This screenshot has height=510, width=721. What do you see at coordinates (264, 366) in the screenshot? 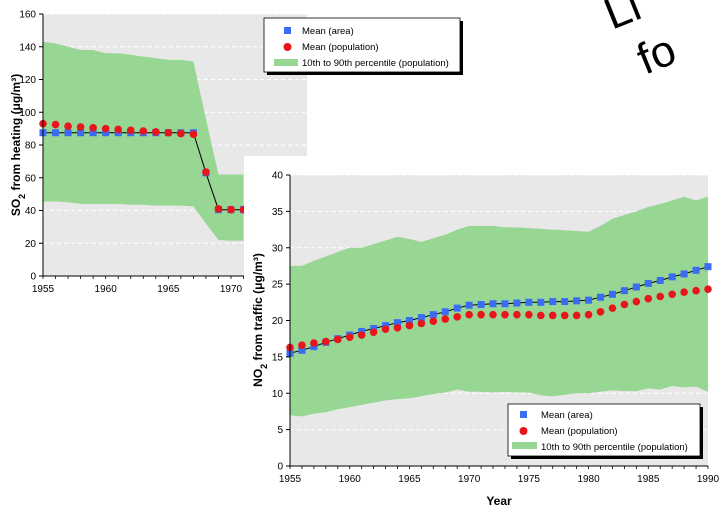
I see `no2-y-axis-label-subscript: 2` at bounding box center [264, 366].